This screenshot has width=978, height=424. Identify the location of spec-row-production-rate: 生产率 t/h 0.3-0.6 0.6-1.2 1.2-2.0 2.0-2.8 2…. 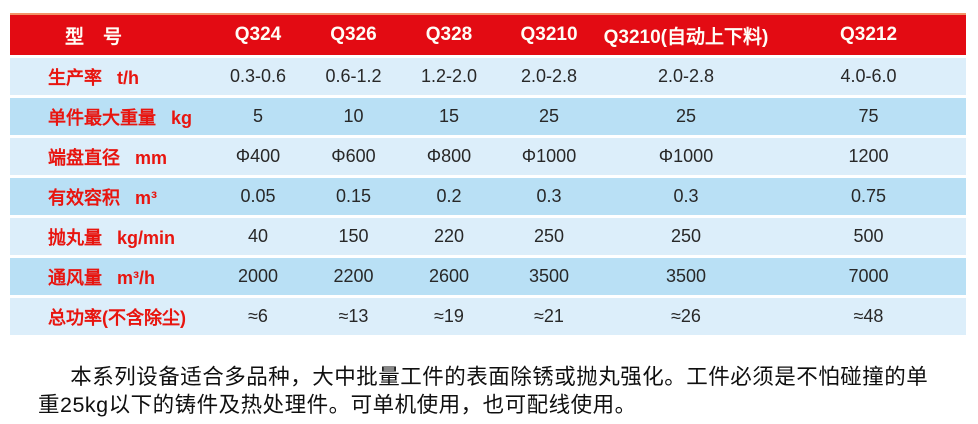
(488, 76).